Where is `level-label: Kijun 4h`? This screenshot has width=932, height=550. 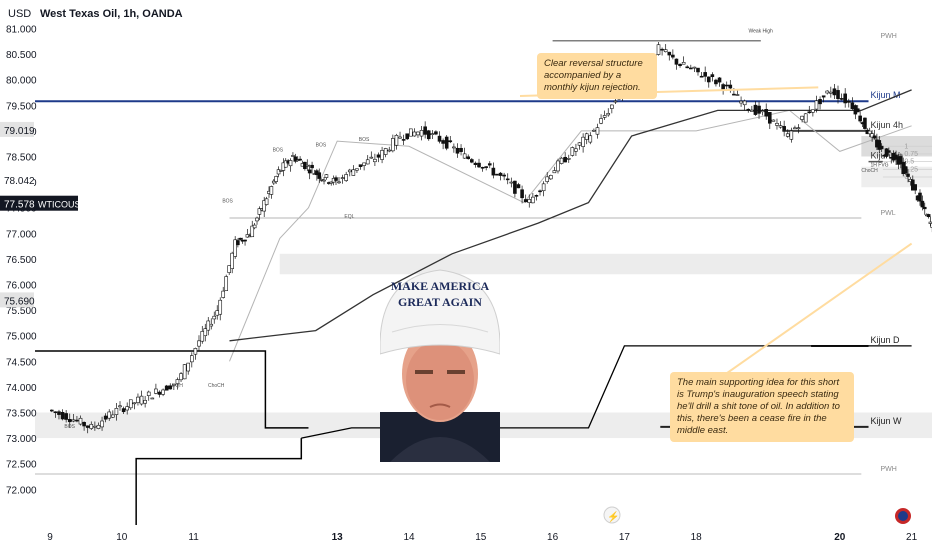 level-label: Kijun 4h is located at coordinates (887, 125).